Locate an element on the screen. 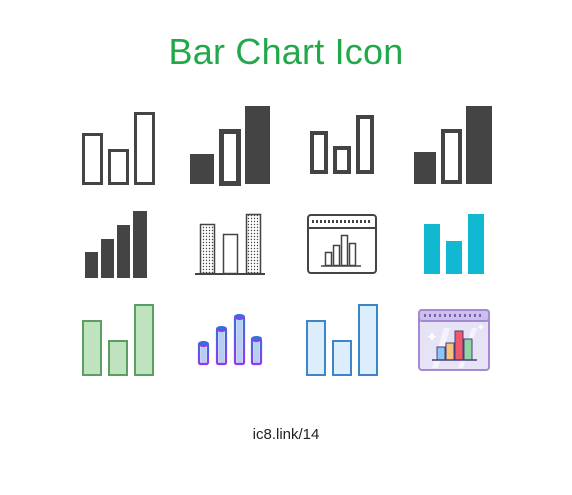  bar-chart-3d-gradient-icon is located at coordinates (230, 340).